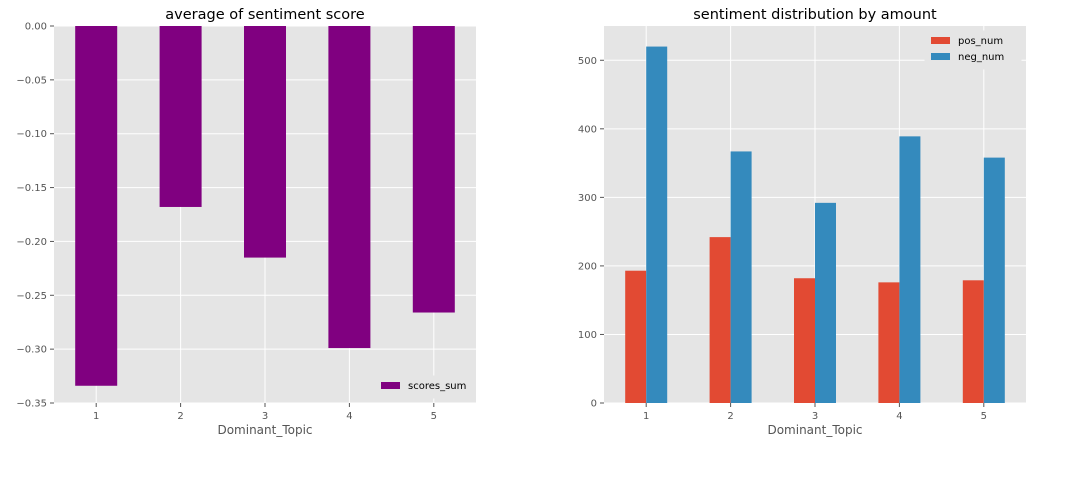  Describe the element at coordinates (265, 15) in the screenshot. I see `chart-title: average of sentiment score` at that location.